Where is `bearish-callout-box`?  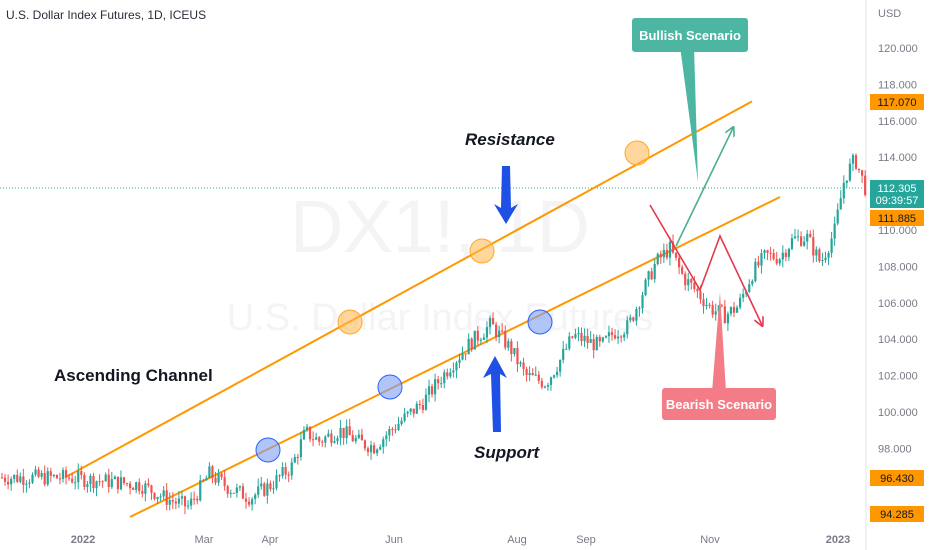 bearish-callout-box is located at coordinates (719, 404).